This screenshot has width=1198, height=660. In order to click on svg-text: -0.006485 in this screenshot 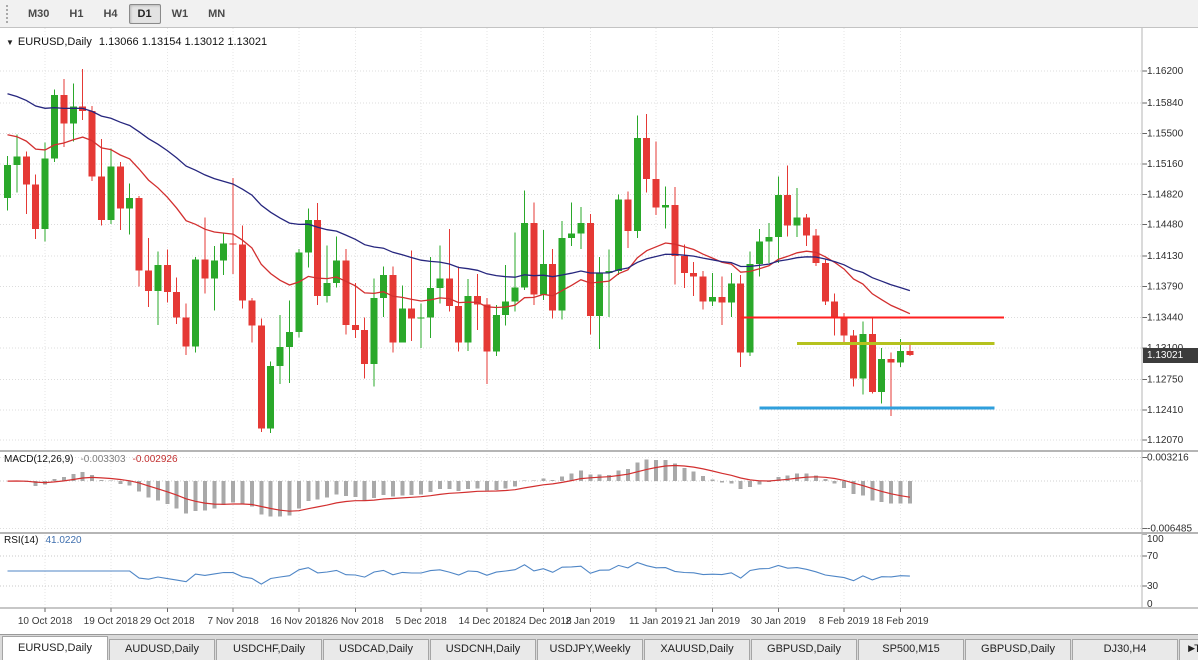, I will do `click(1169, 528)`.